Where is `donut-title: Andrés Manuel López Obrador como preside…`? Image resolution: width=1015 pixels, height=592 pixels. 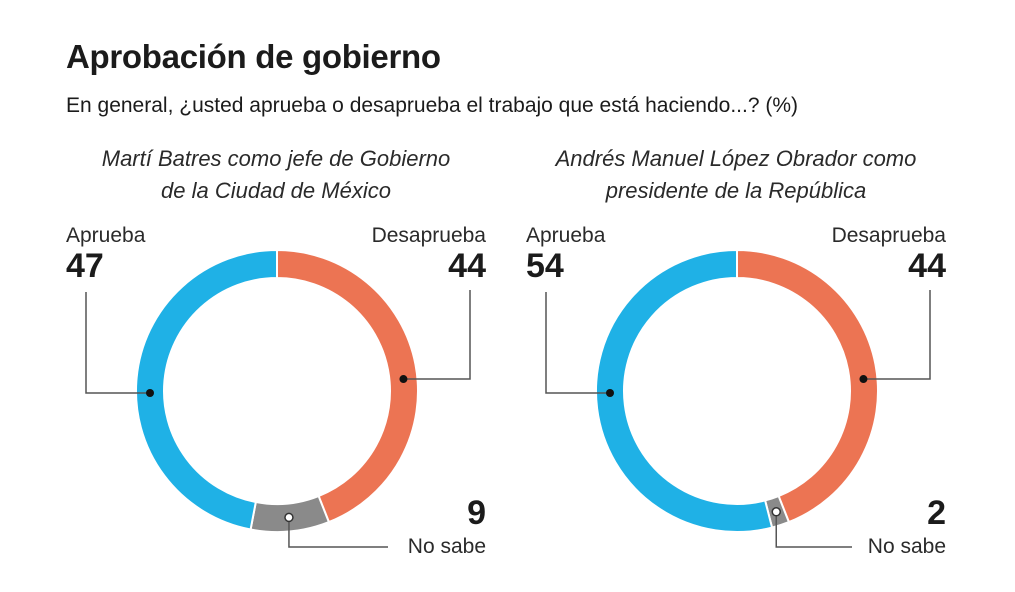 donut-title: Andrés Manuel López Obrador como preside… is located at coordinates (736, 175).